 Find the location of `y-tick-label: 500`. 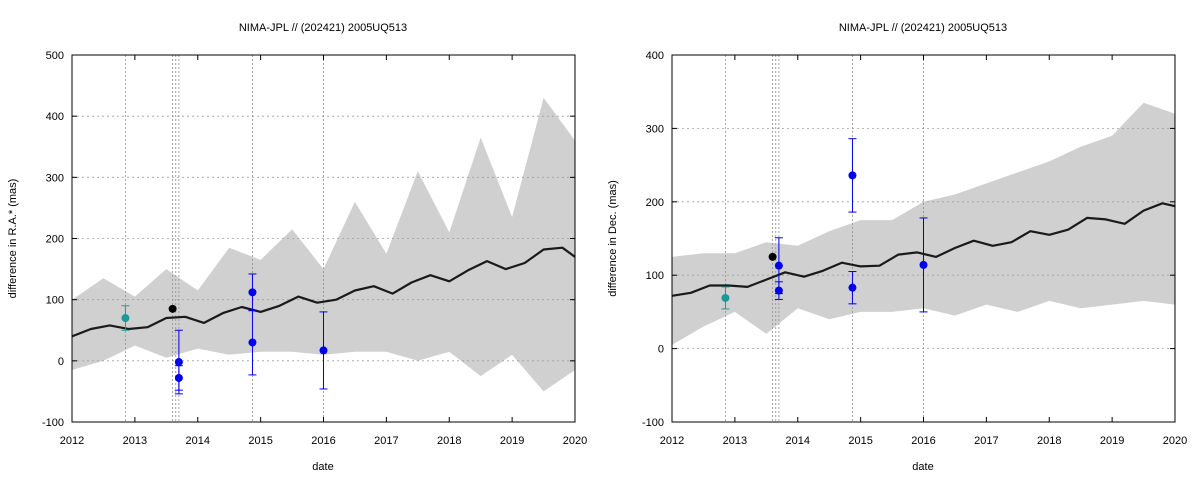

y-tick-label: 500 is located at coordinates (55, 56).